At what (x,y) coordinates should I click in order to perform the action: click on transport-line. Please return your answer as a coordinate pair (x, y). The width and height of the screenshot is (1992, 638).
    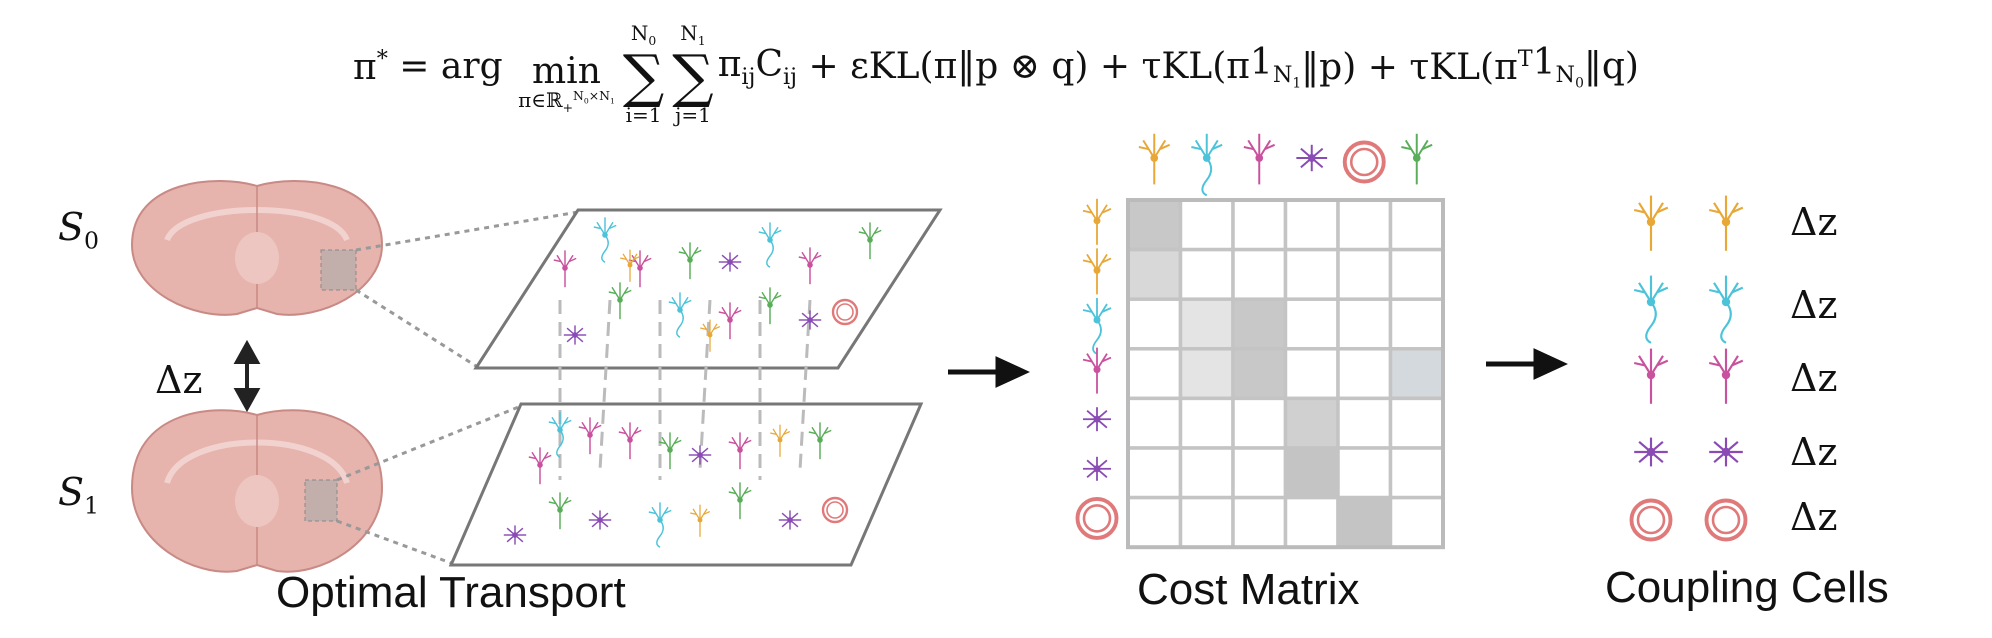
    Looking at the image, I should click on (705, 385).